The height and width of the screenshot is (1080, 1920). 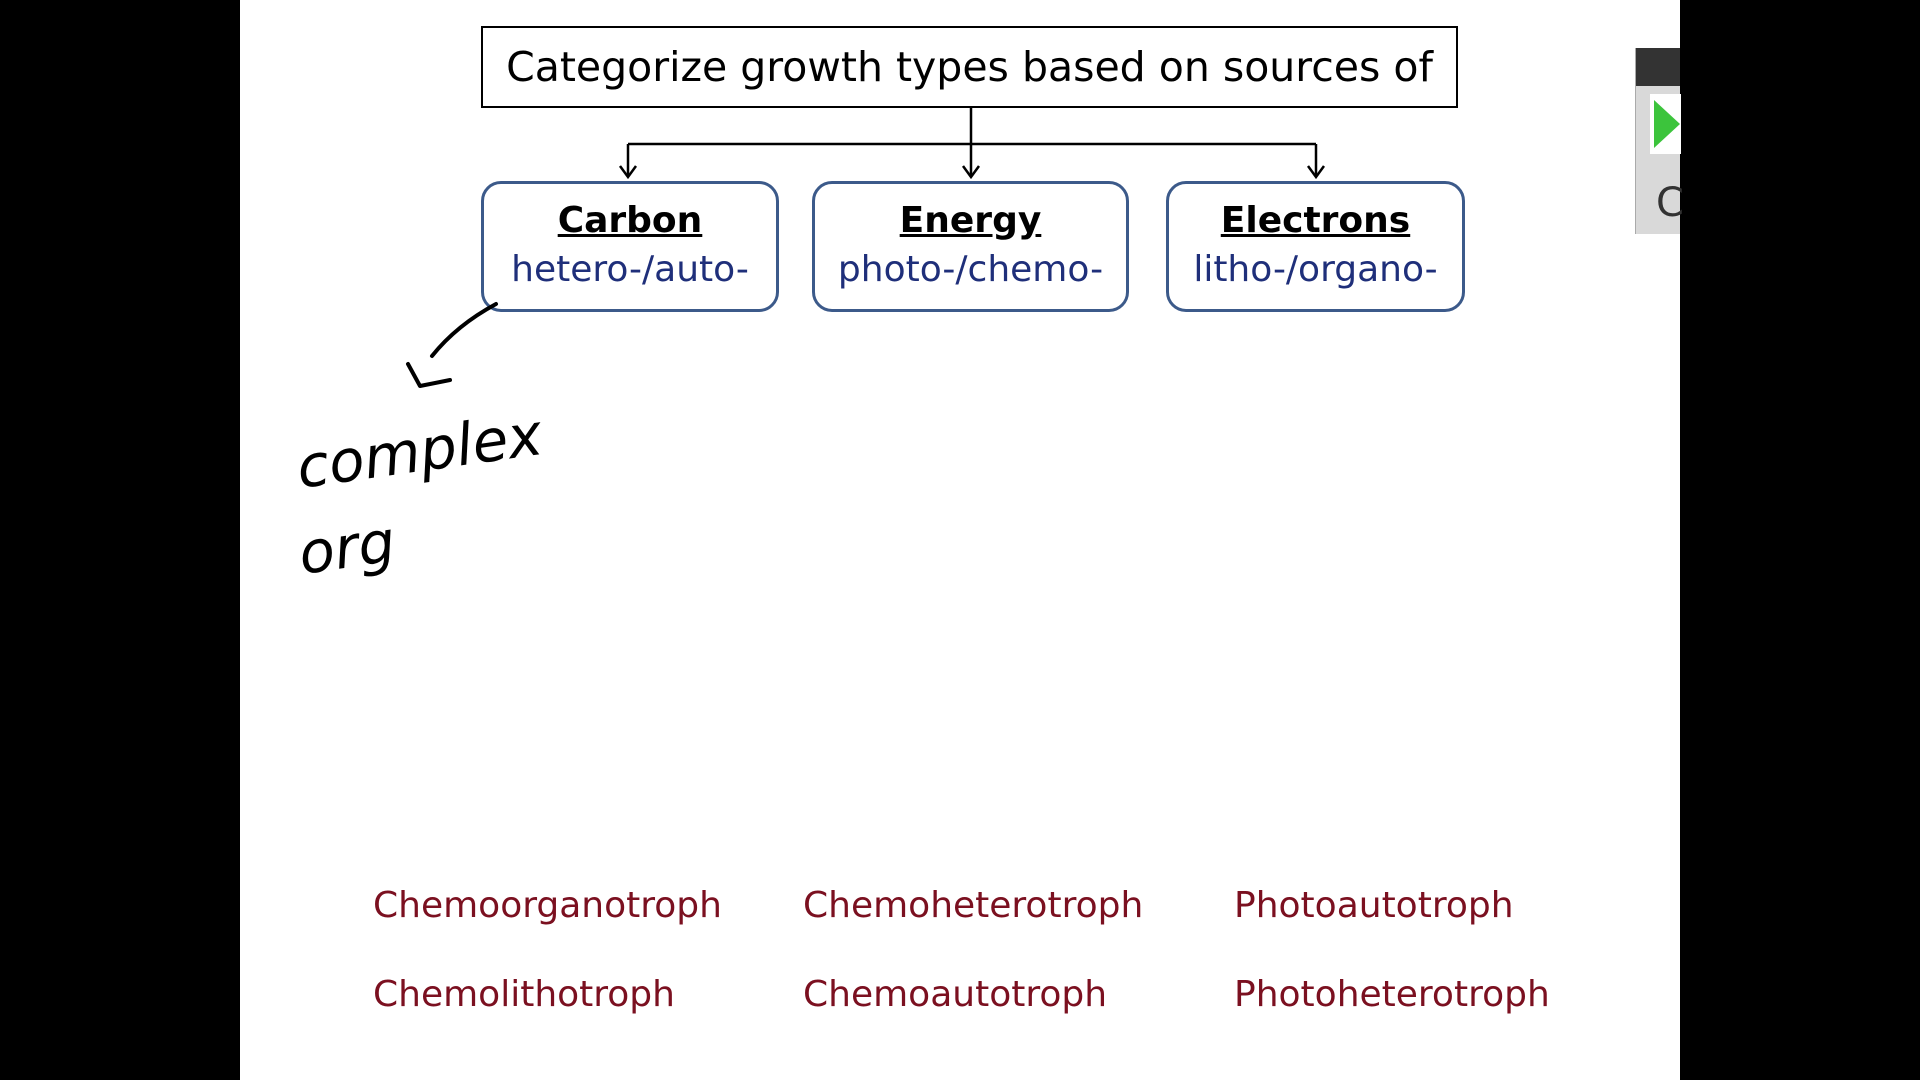 What do you see at coordinates (1658, 67) in the screenshot?
I see `player-titlebar` at bounding box center [1658, 67].